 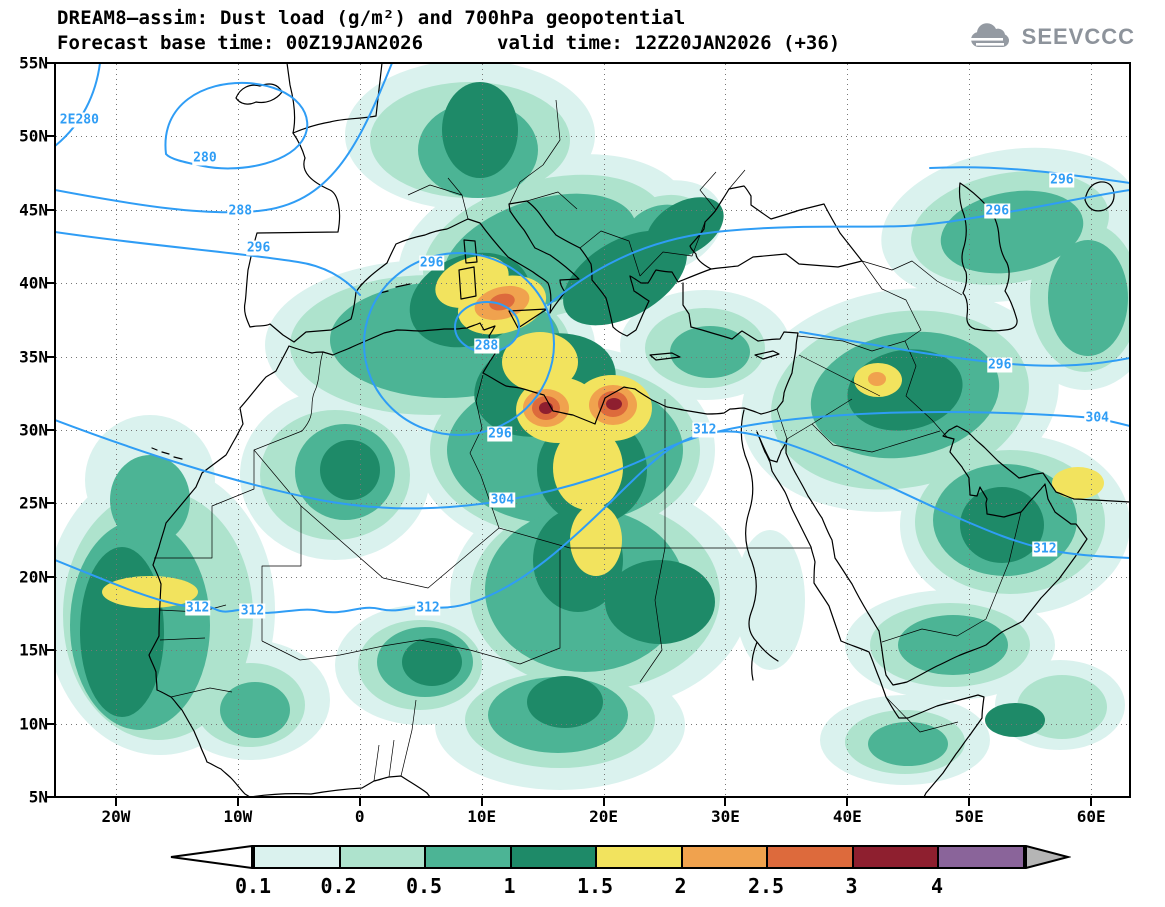 What do you see at coordinates (989, 35) in the screenshot?
I see `cloud-icon` at bounding box center [989, 35].